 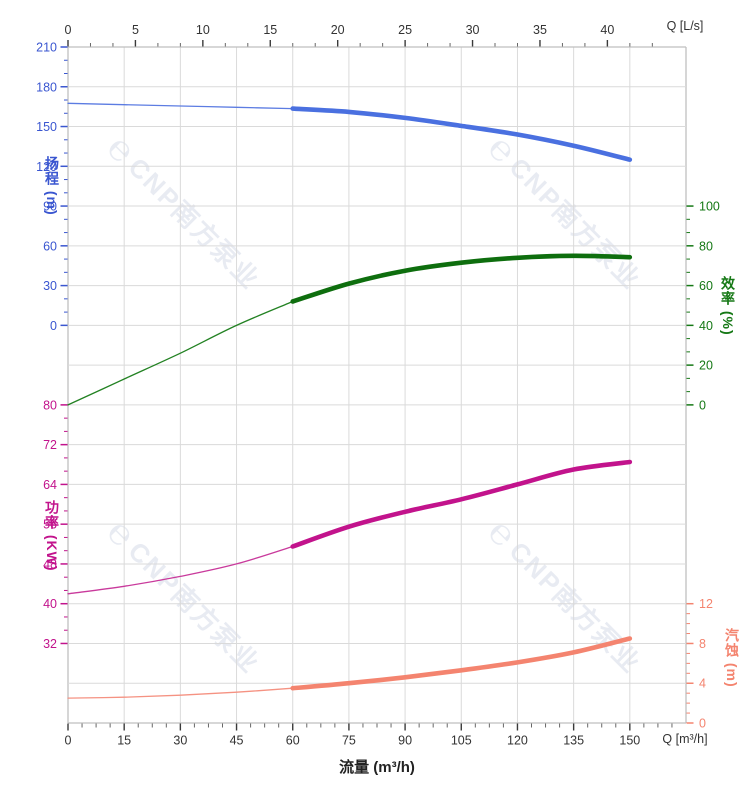 I want to click on bottom-tick-label: 105, so click(x=461, y=741).